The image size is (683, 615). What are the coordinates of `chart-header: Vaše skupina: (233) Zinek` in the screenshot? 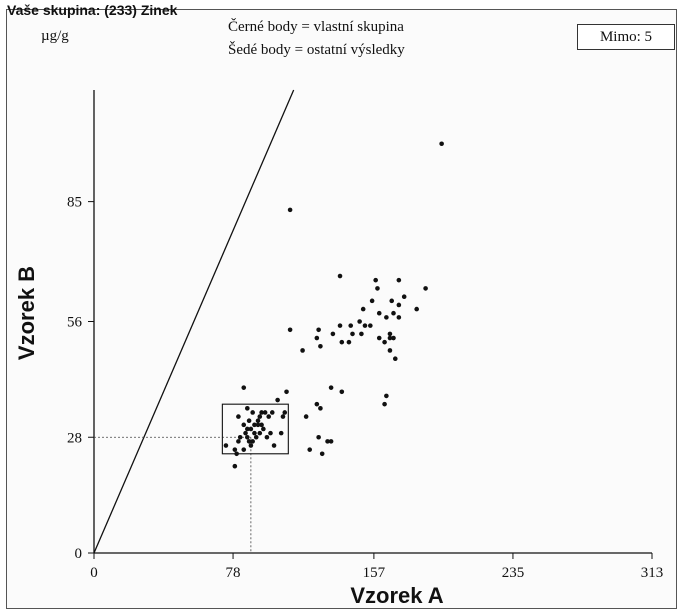 It's located at (92, 10).